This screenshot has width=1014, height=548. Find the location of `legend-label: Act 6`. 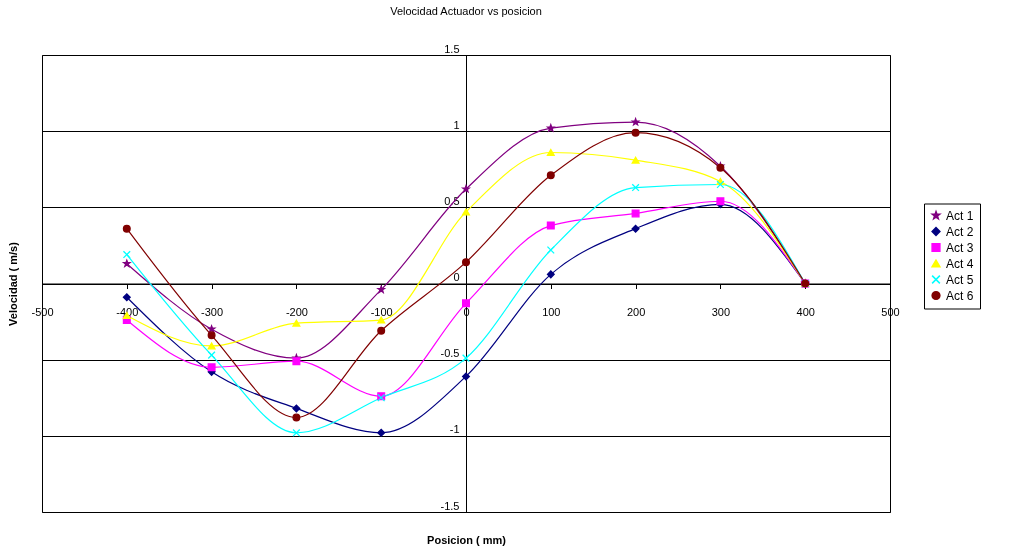

legend-label: Act 6 is located at coordinates (960, 295).